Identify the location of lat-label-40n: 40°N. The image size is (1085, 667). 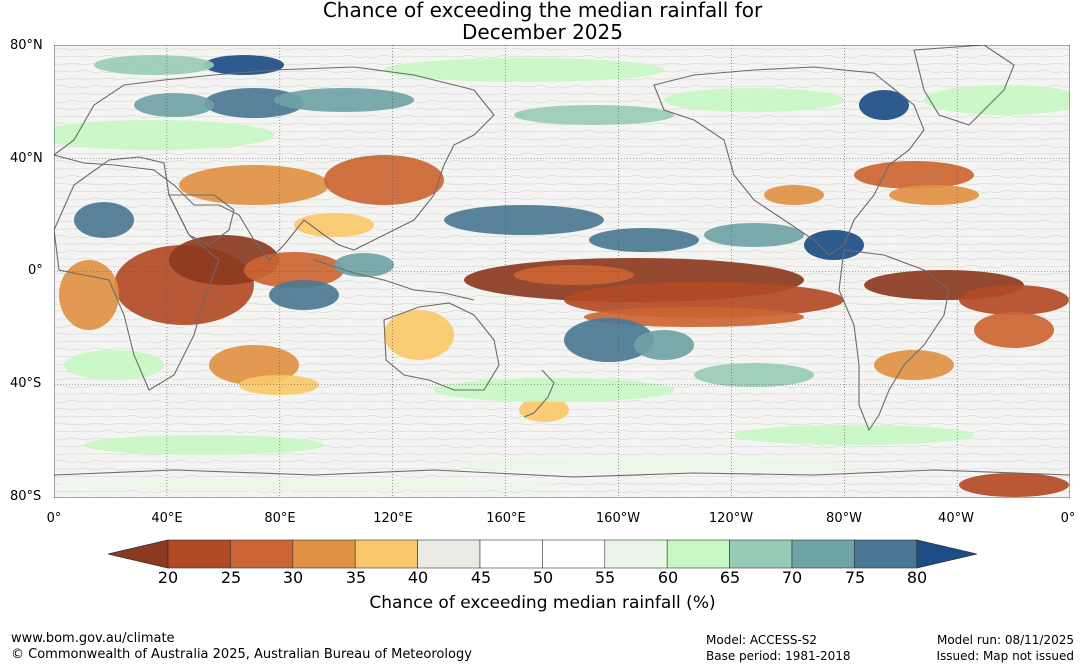
(26, 158).